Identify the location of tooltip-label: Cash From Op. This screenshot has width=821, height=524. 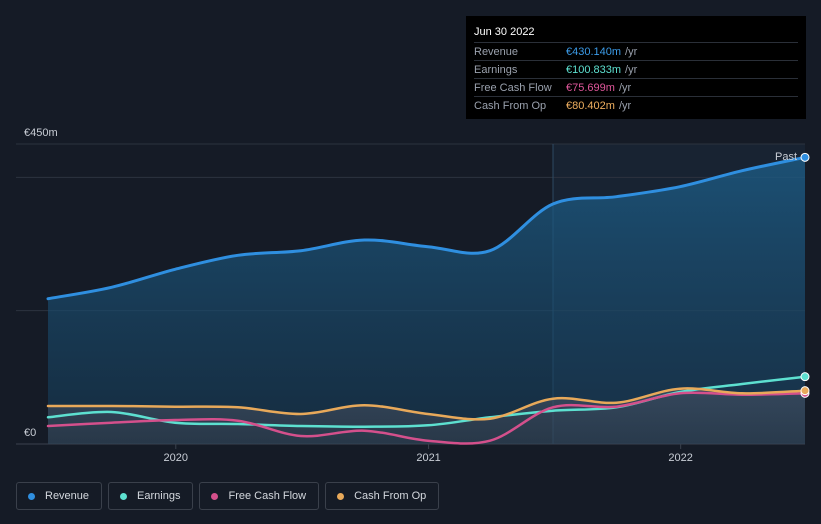
(510, 105).